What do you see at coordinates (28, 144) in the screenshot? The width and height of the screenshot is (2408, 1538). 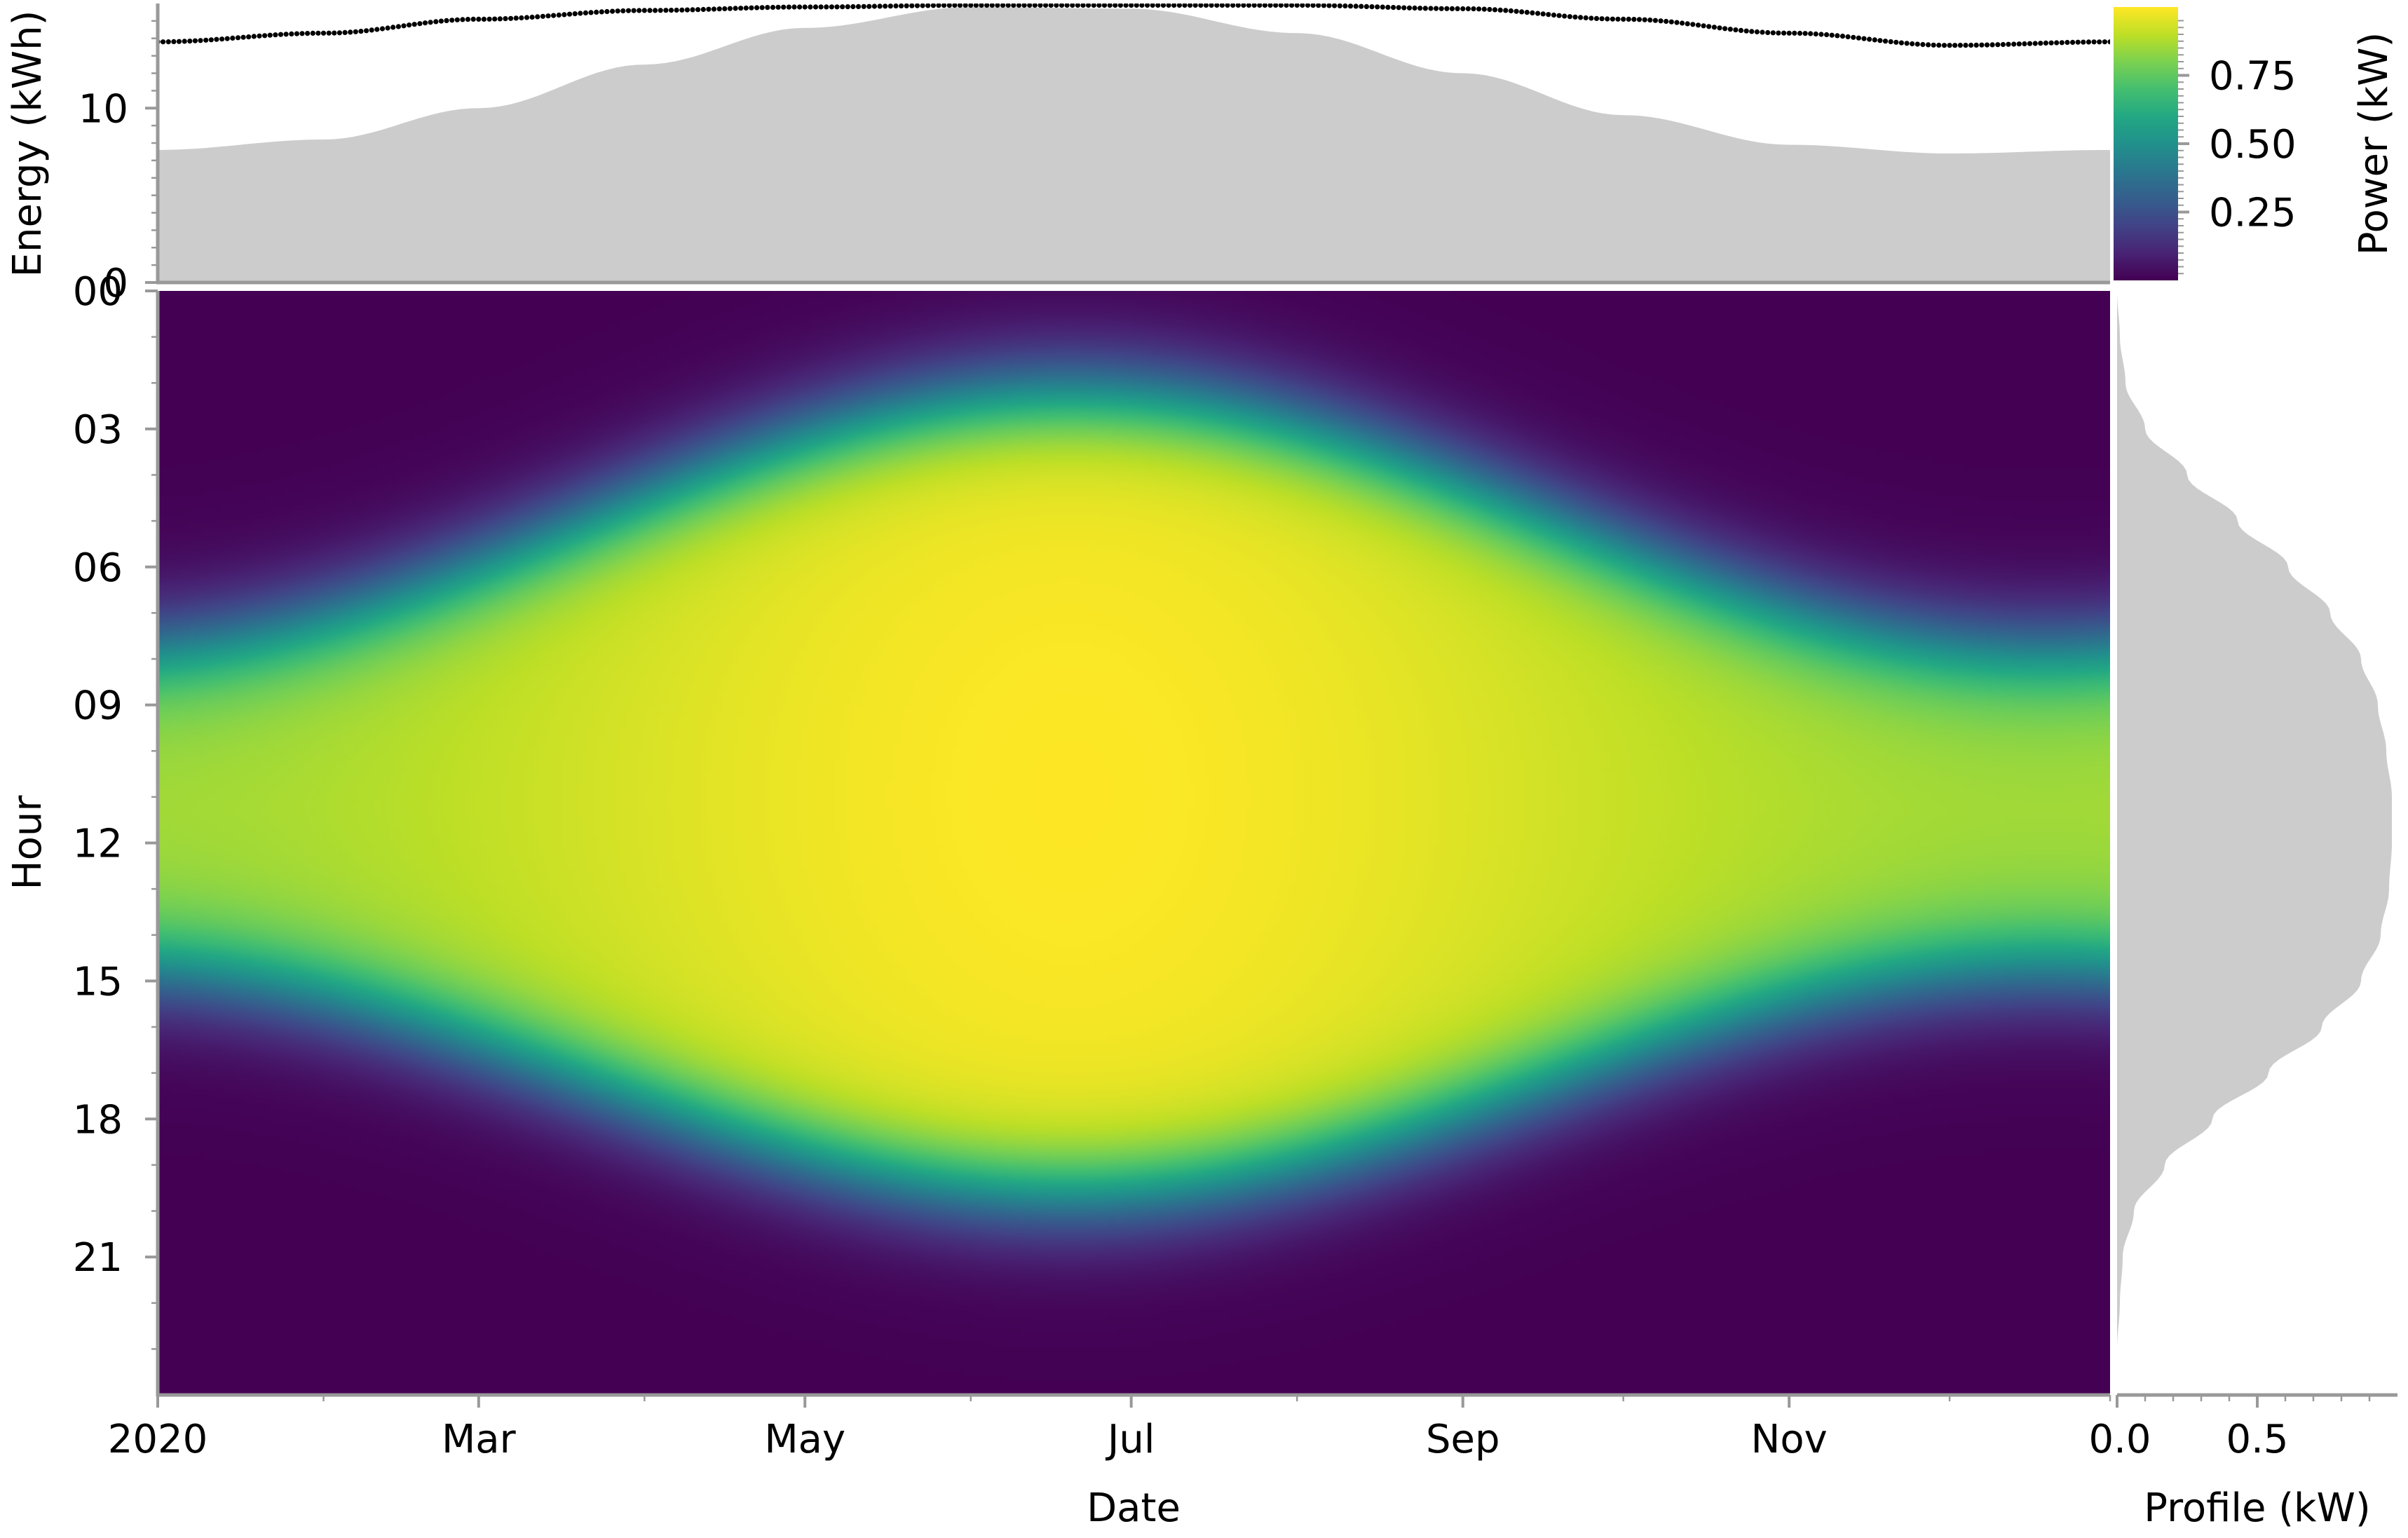 I see `y-axis-label-energy: Energy (kWh)` at bounding box center [28, 144].